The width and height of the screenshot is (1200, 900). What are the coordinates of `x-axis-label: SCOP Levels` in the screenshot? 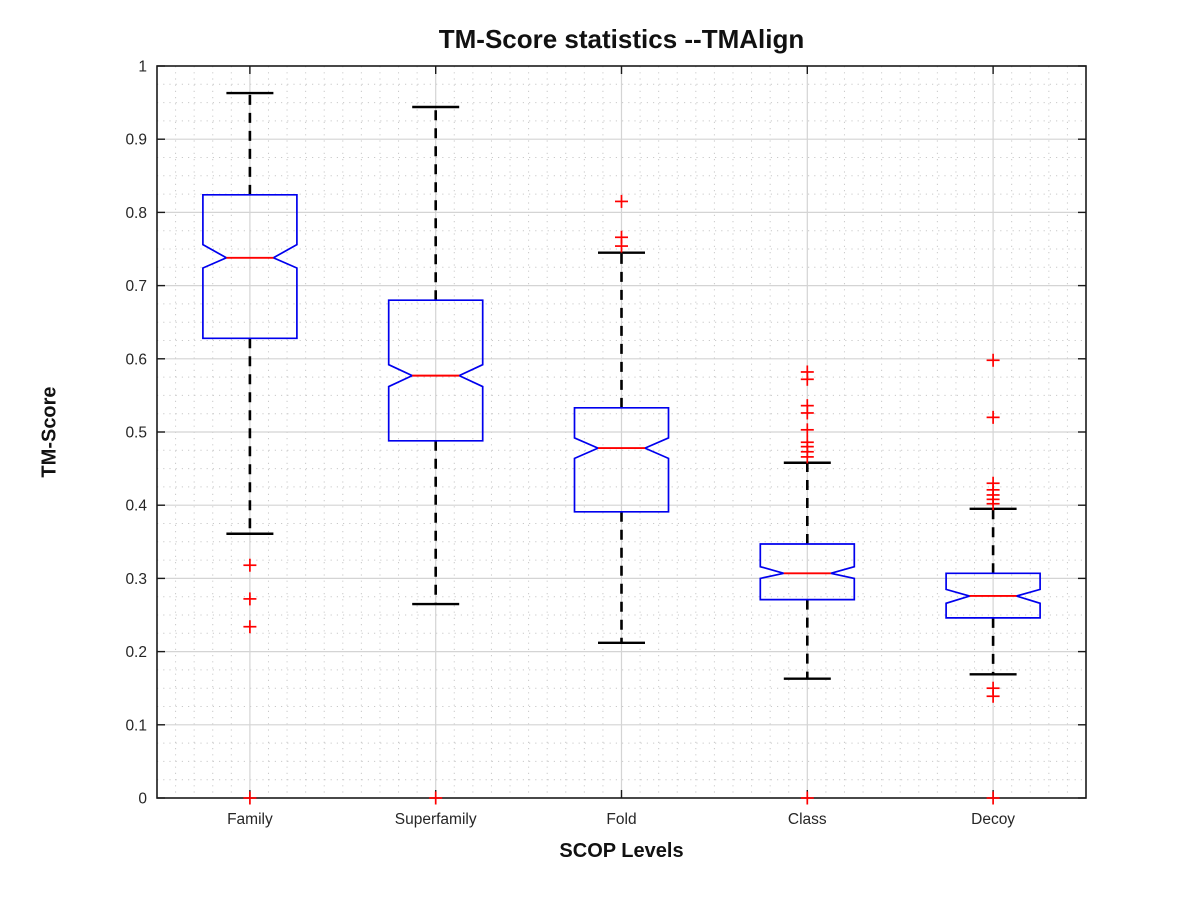 It's located at (621, 851).